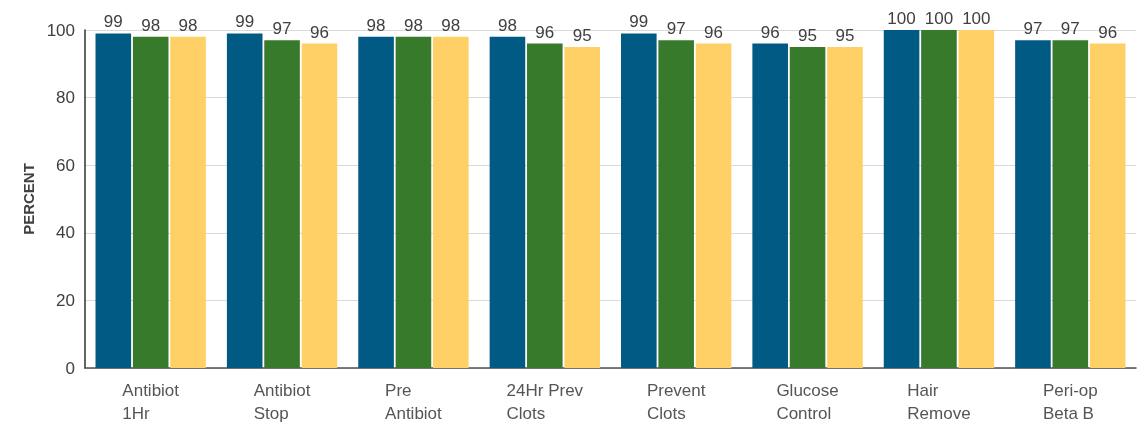 The image size is (1138, 425). I want to click on x-tick-label: Hair Remove, so click(939, 402).